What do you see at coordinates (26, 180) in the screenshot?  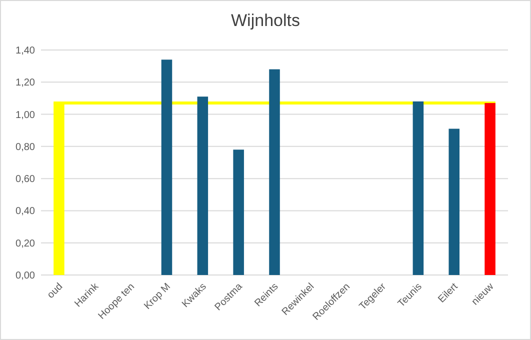 I see `y-tick-label: 0,60` at bounding box center [26, 180].